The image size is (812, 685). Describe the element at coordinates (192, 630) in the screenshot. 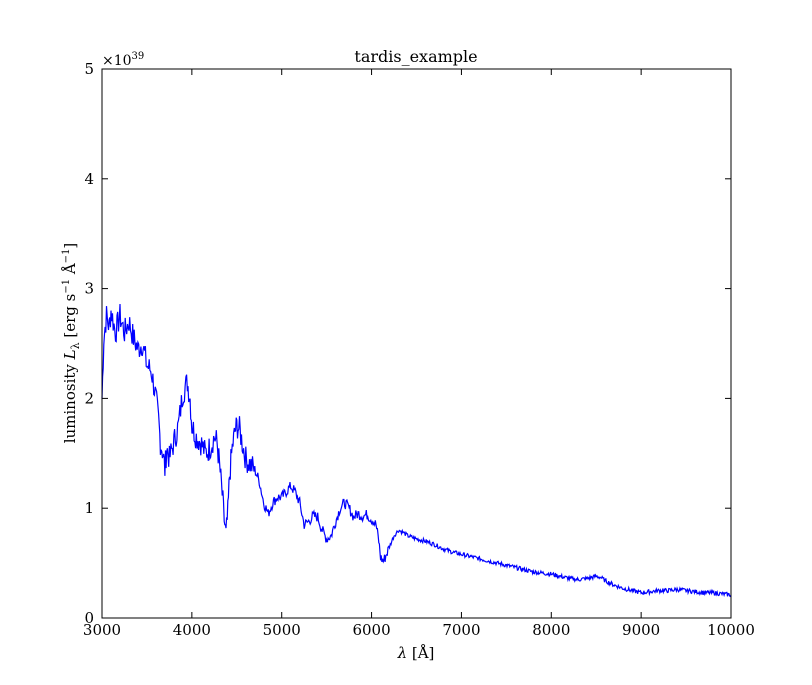

I see `x-tick-label: 4000` at that location.